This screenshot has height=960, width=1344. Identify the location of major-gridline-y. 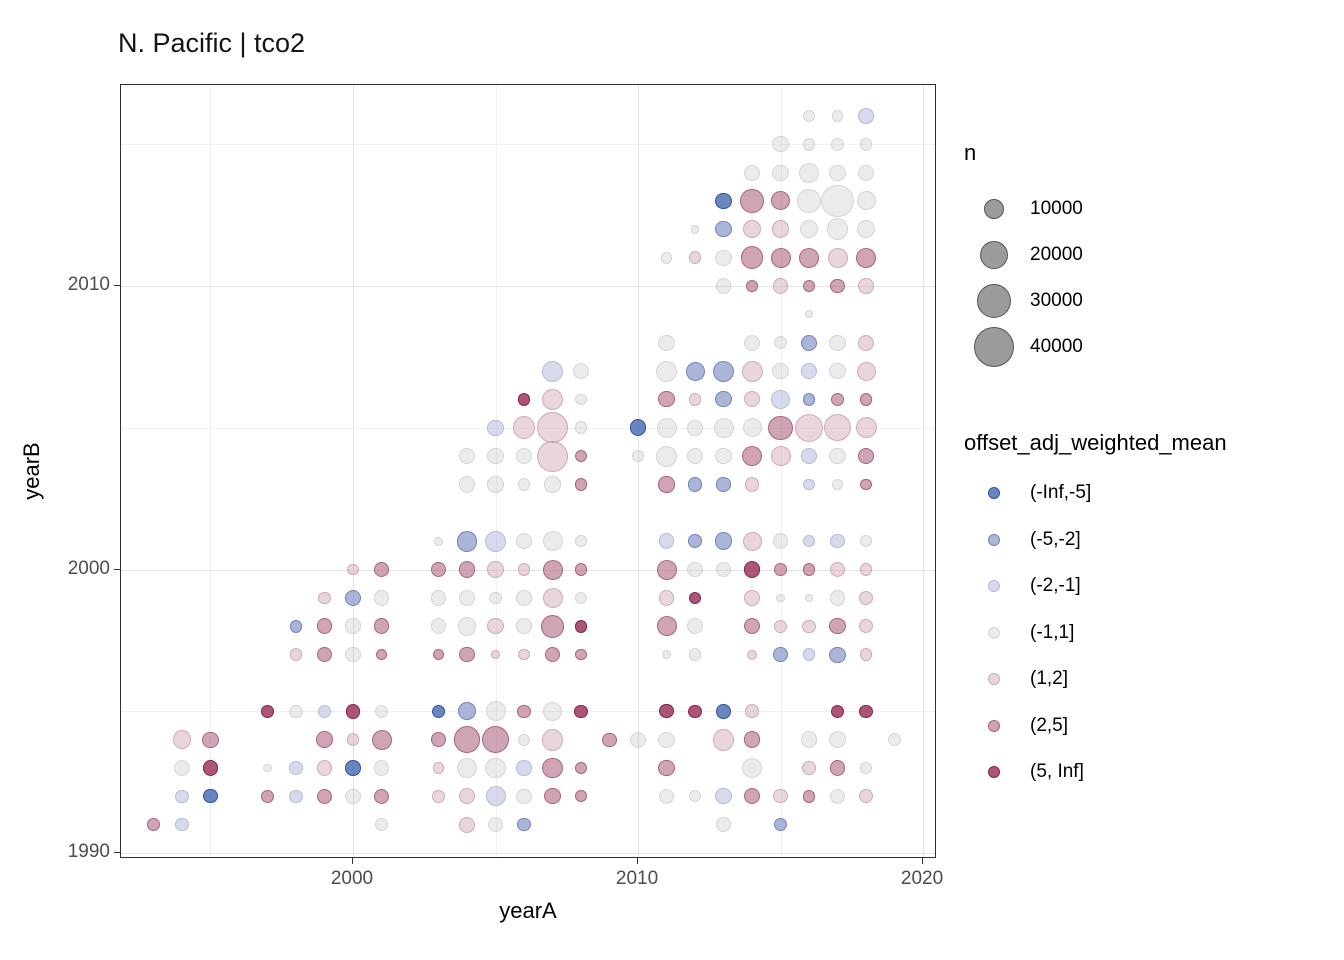
(528, 854).